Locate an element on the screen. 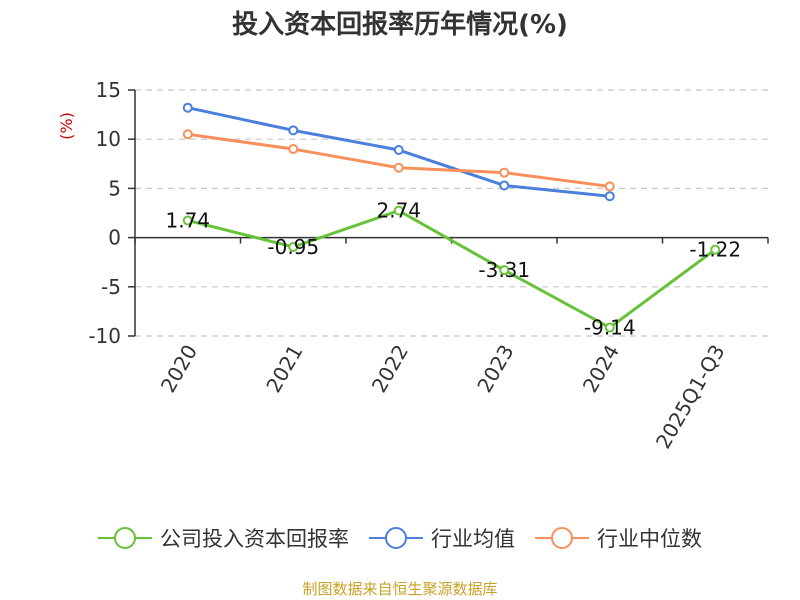 The image size is (800, 600). data-label: -0.95 is located at coordinates (293, 247).